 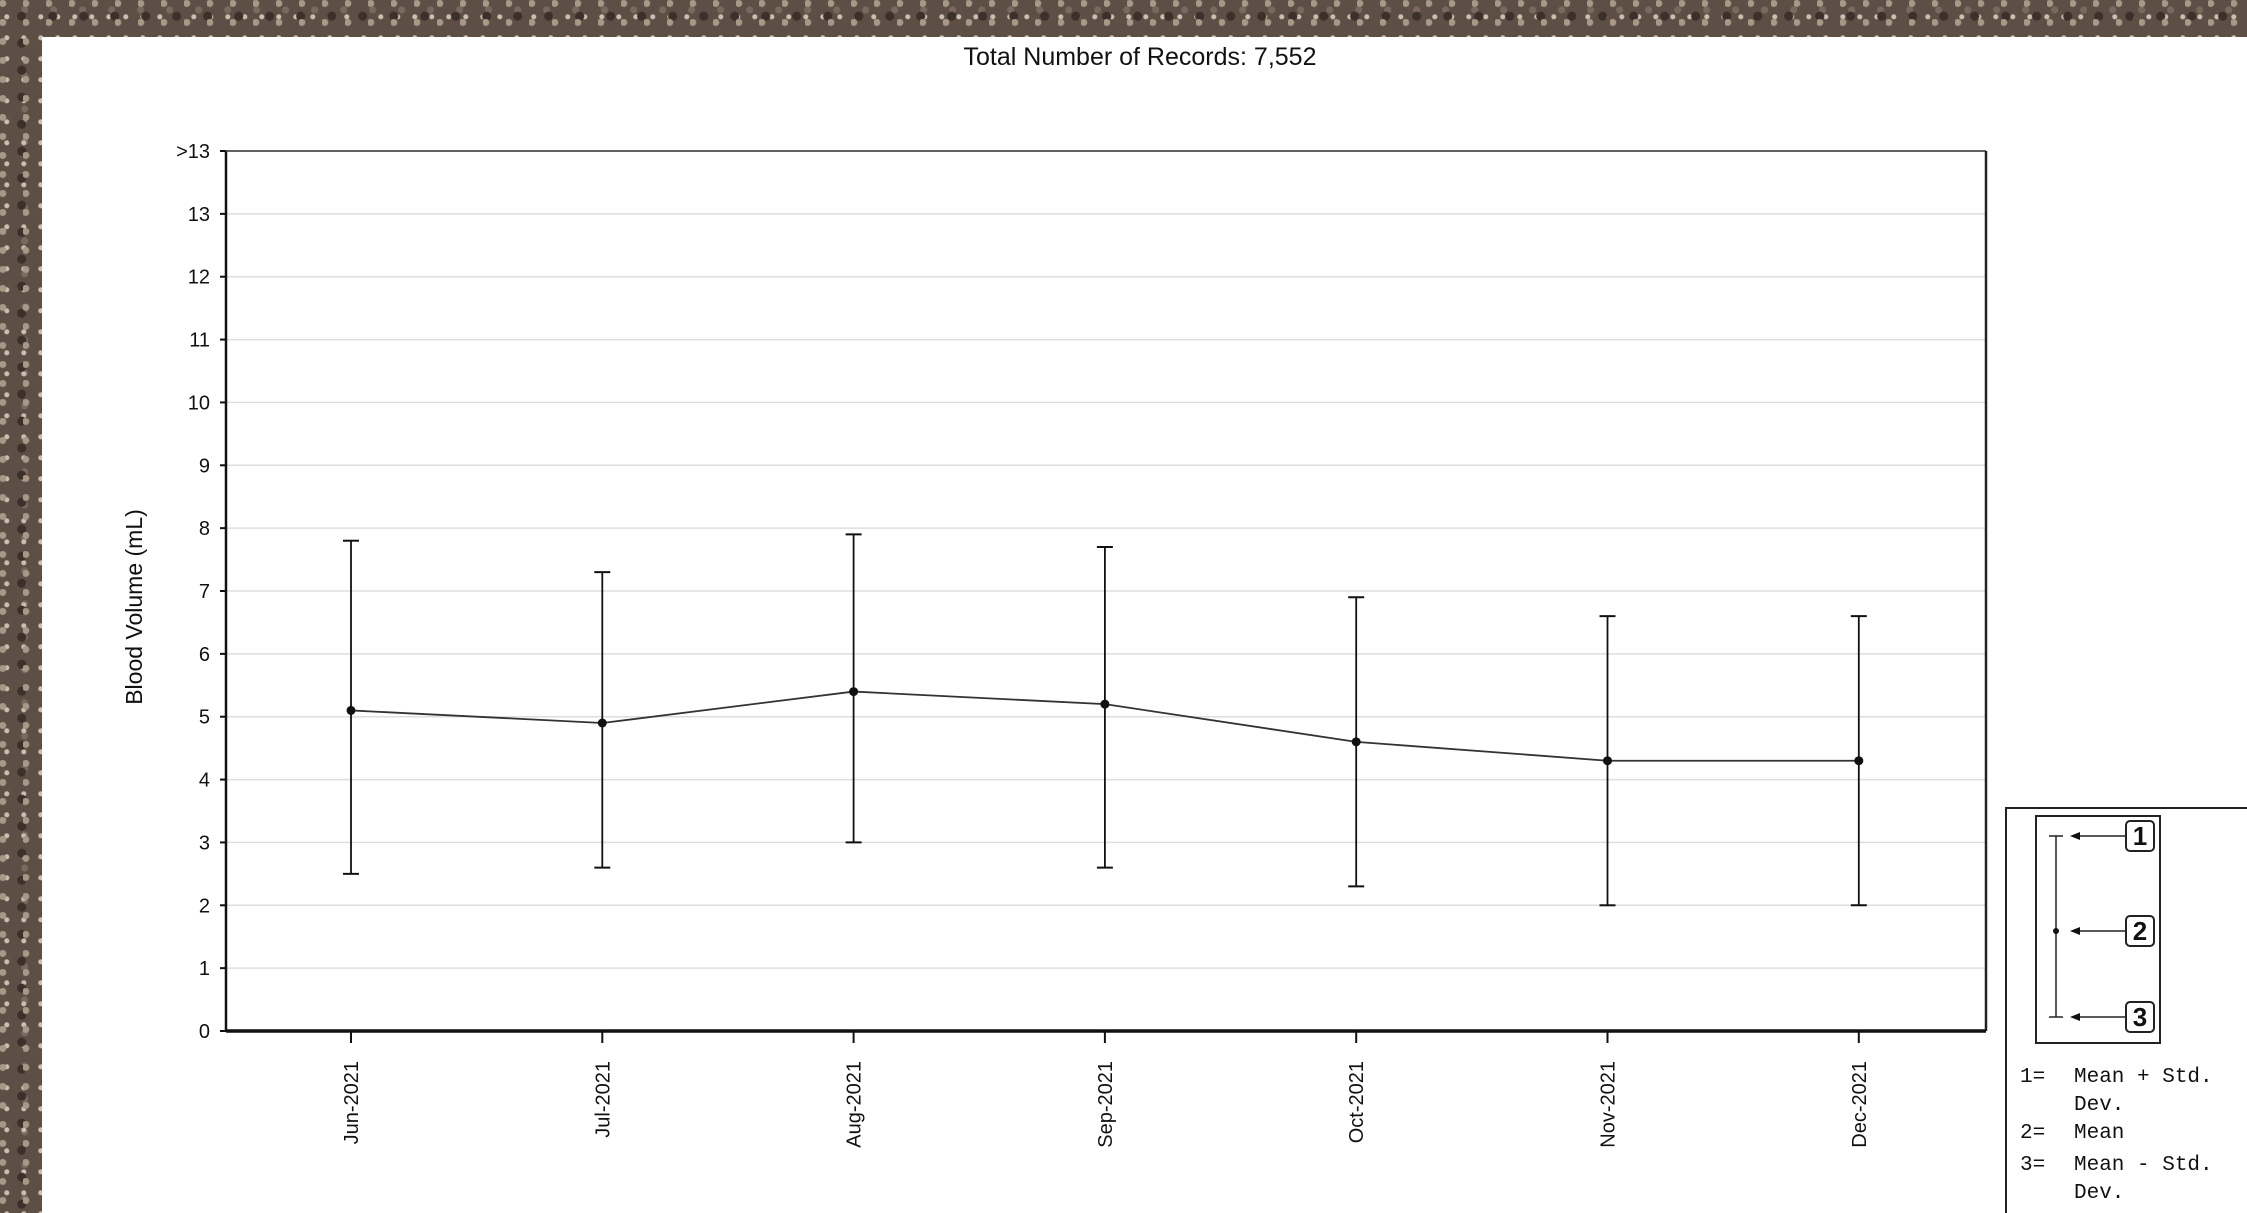 I want to click on y-tick-label: 2, so click(x=204, y=906).